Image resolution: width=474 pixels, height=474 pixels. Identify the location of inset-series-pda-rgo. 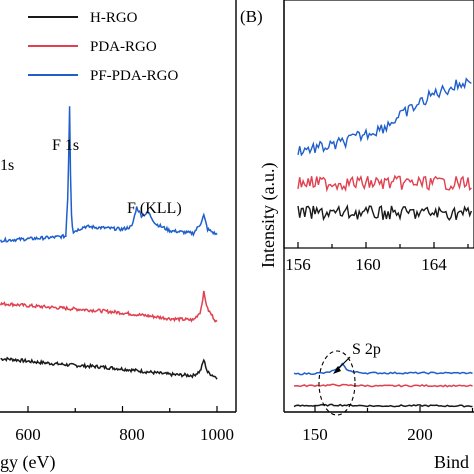
(384, 183).